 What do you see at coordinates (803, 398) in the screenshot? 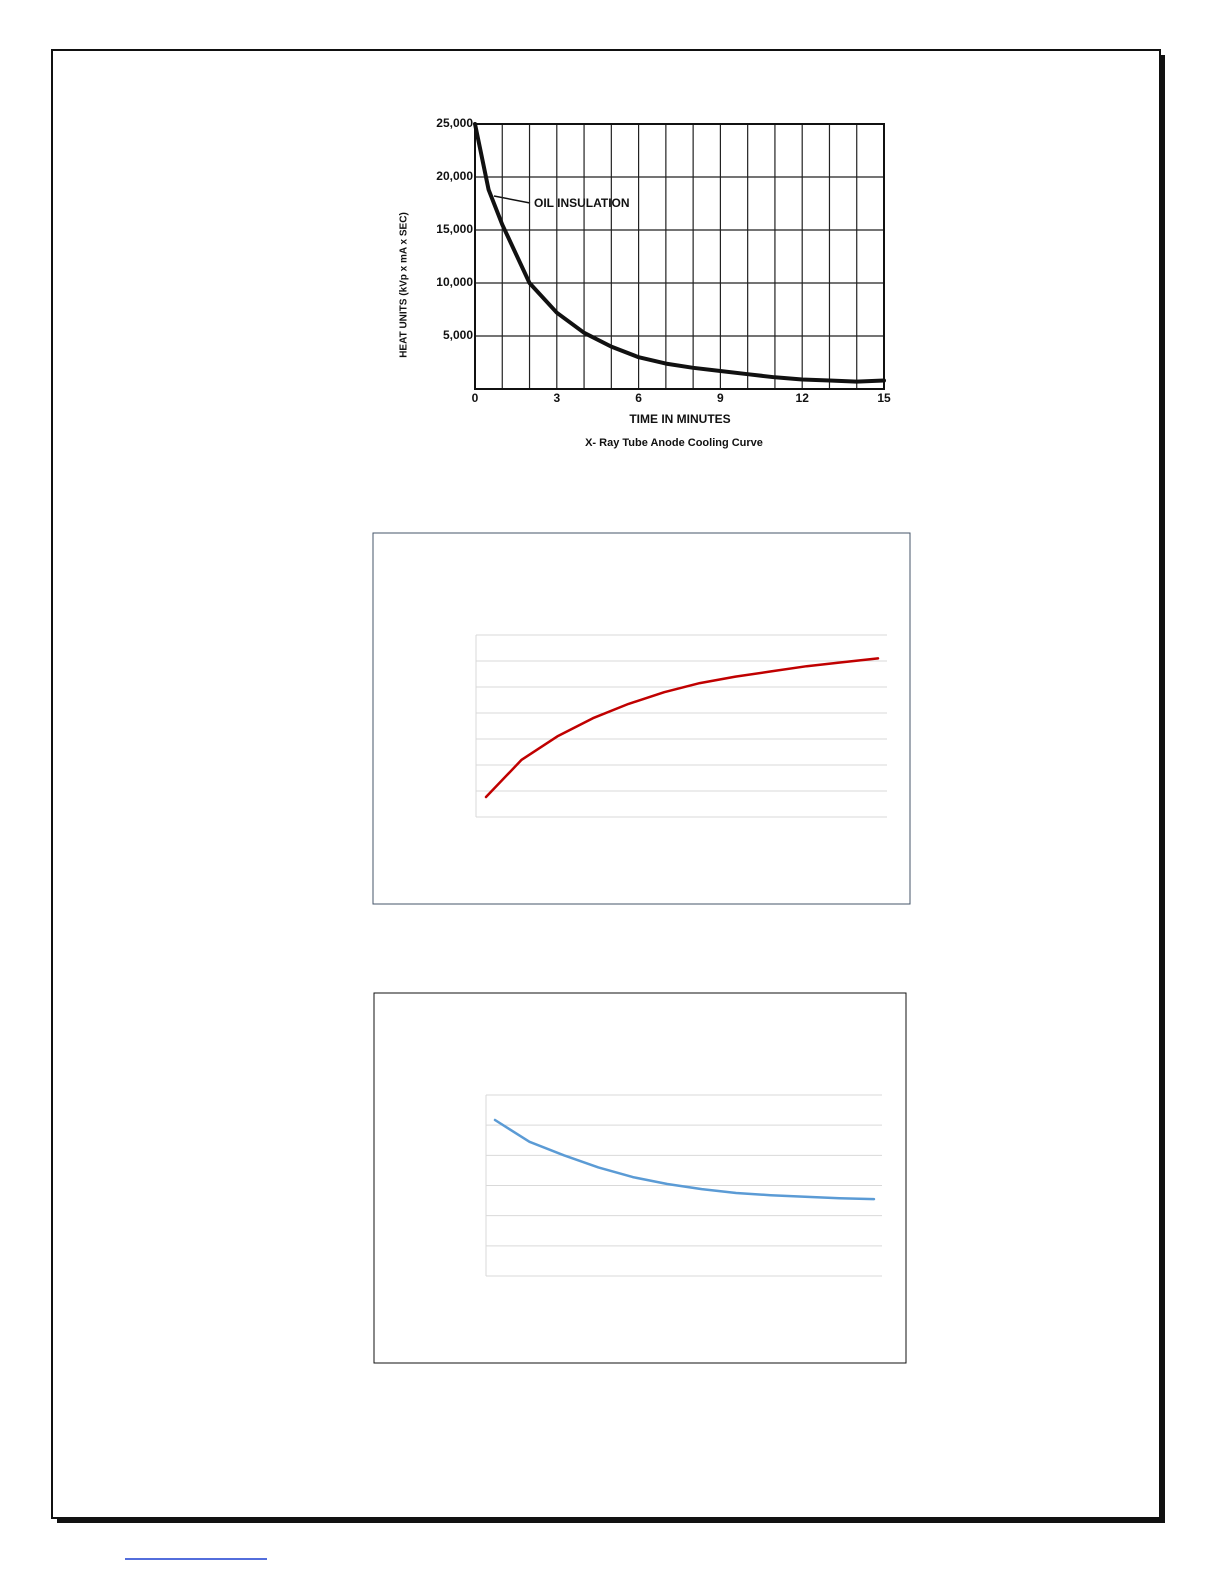
I see `x-tick-label: 12` at bounding box center [803, 398].